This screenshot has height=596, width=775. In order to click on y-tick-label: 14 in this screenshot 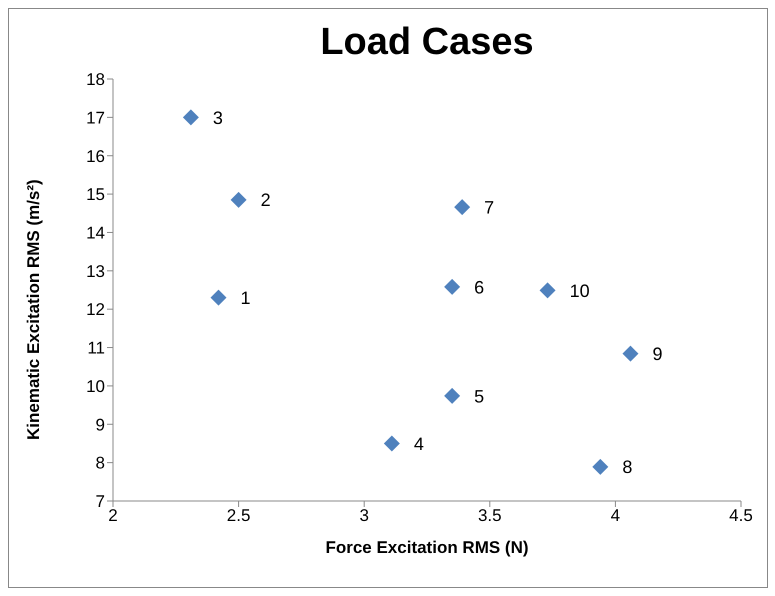, I will do `click(95, 232)`.